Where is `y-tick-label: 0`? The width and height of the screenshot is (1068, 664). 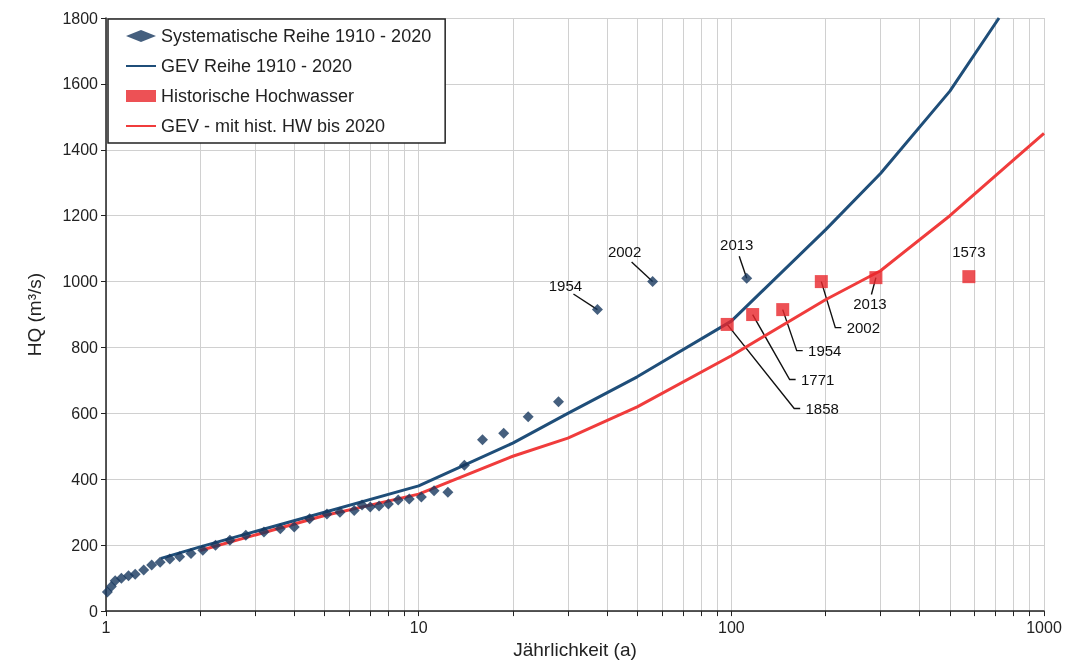
y-tick-label: 0 is located at coordinates (94, 611).